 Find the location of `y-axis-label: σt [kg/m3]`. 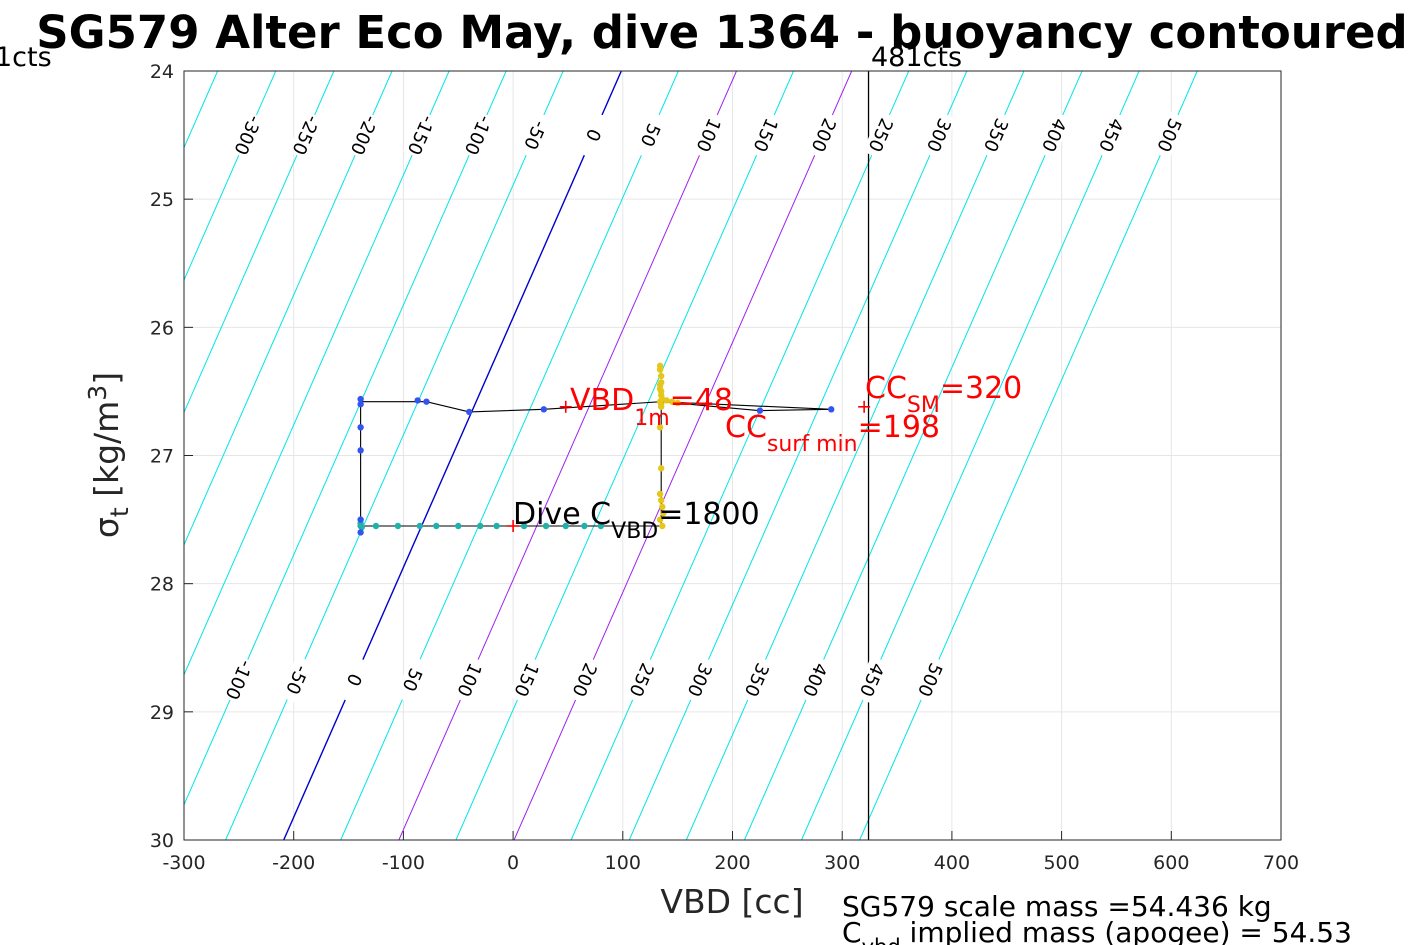

y-axis-label: σt [kg/m3] is located at coordinates (108, 455).